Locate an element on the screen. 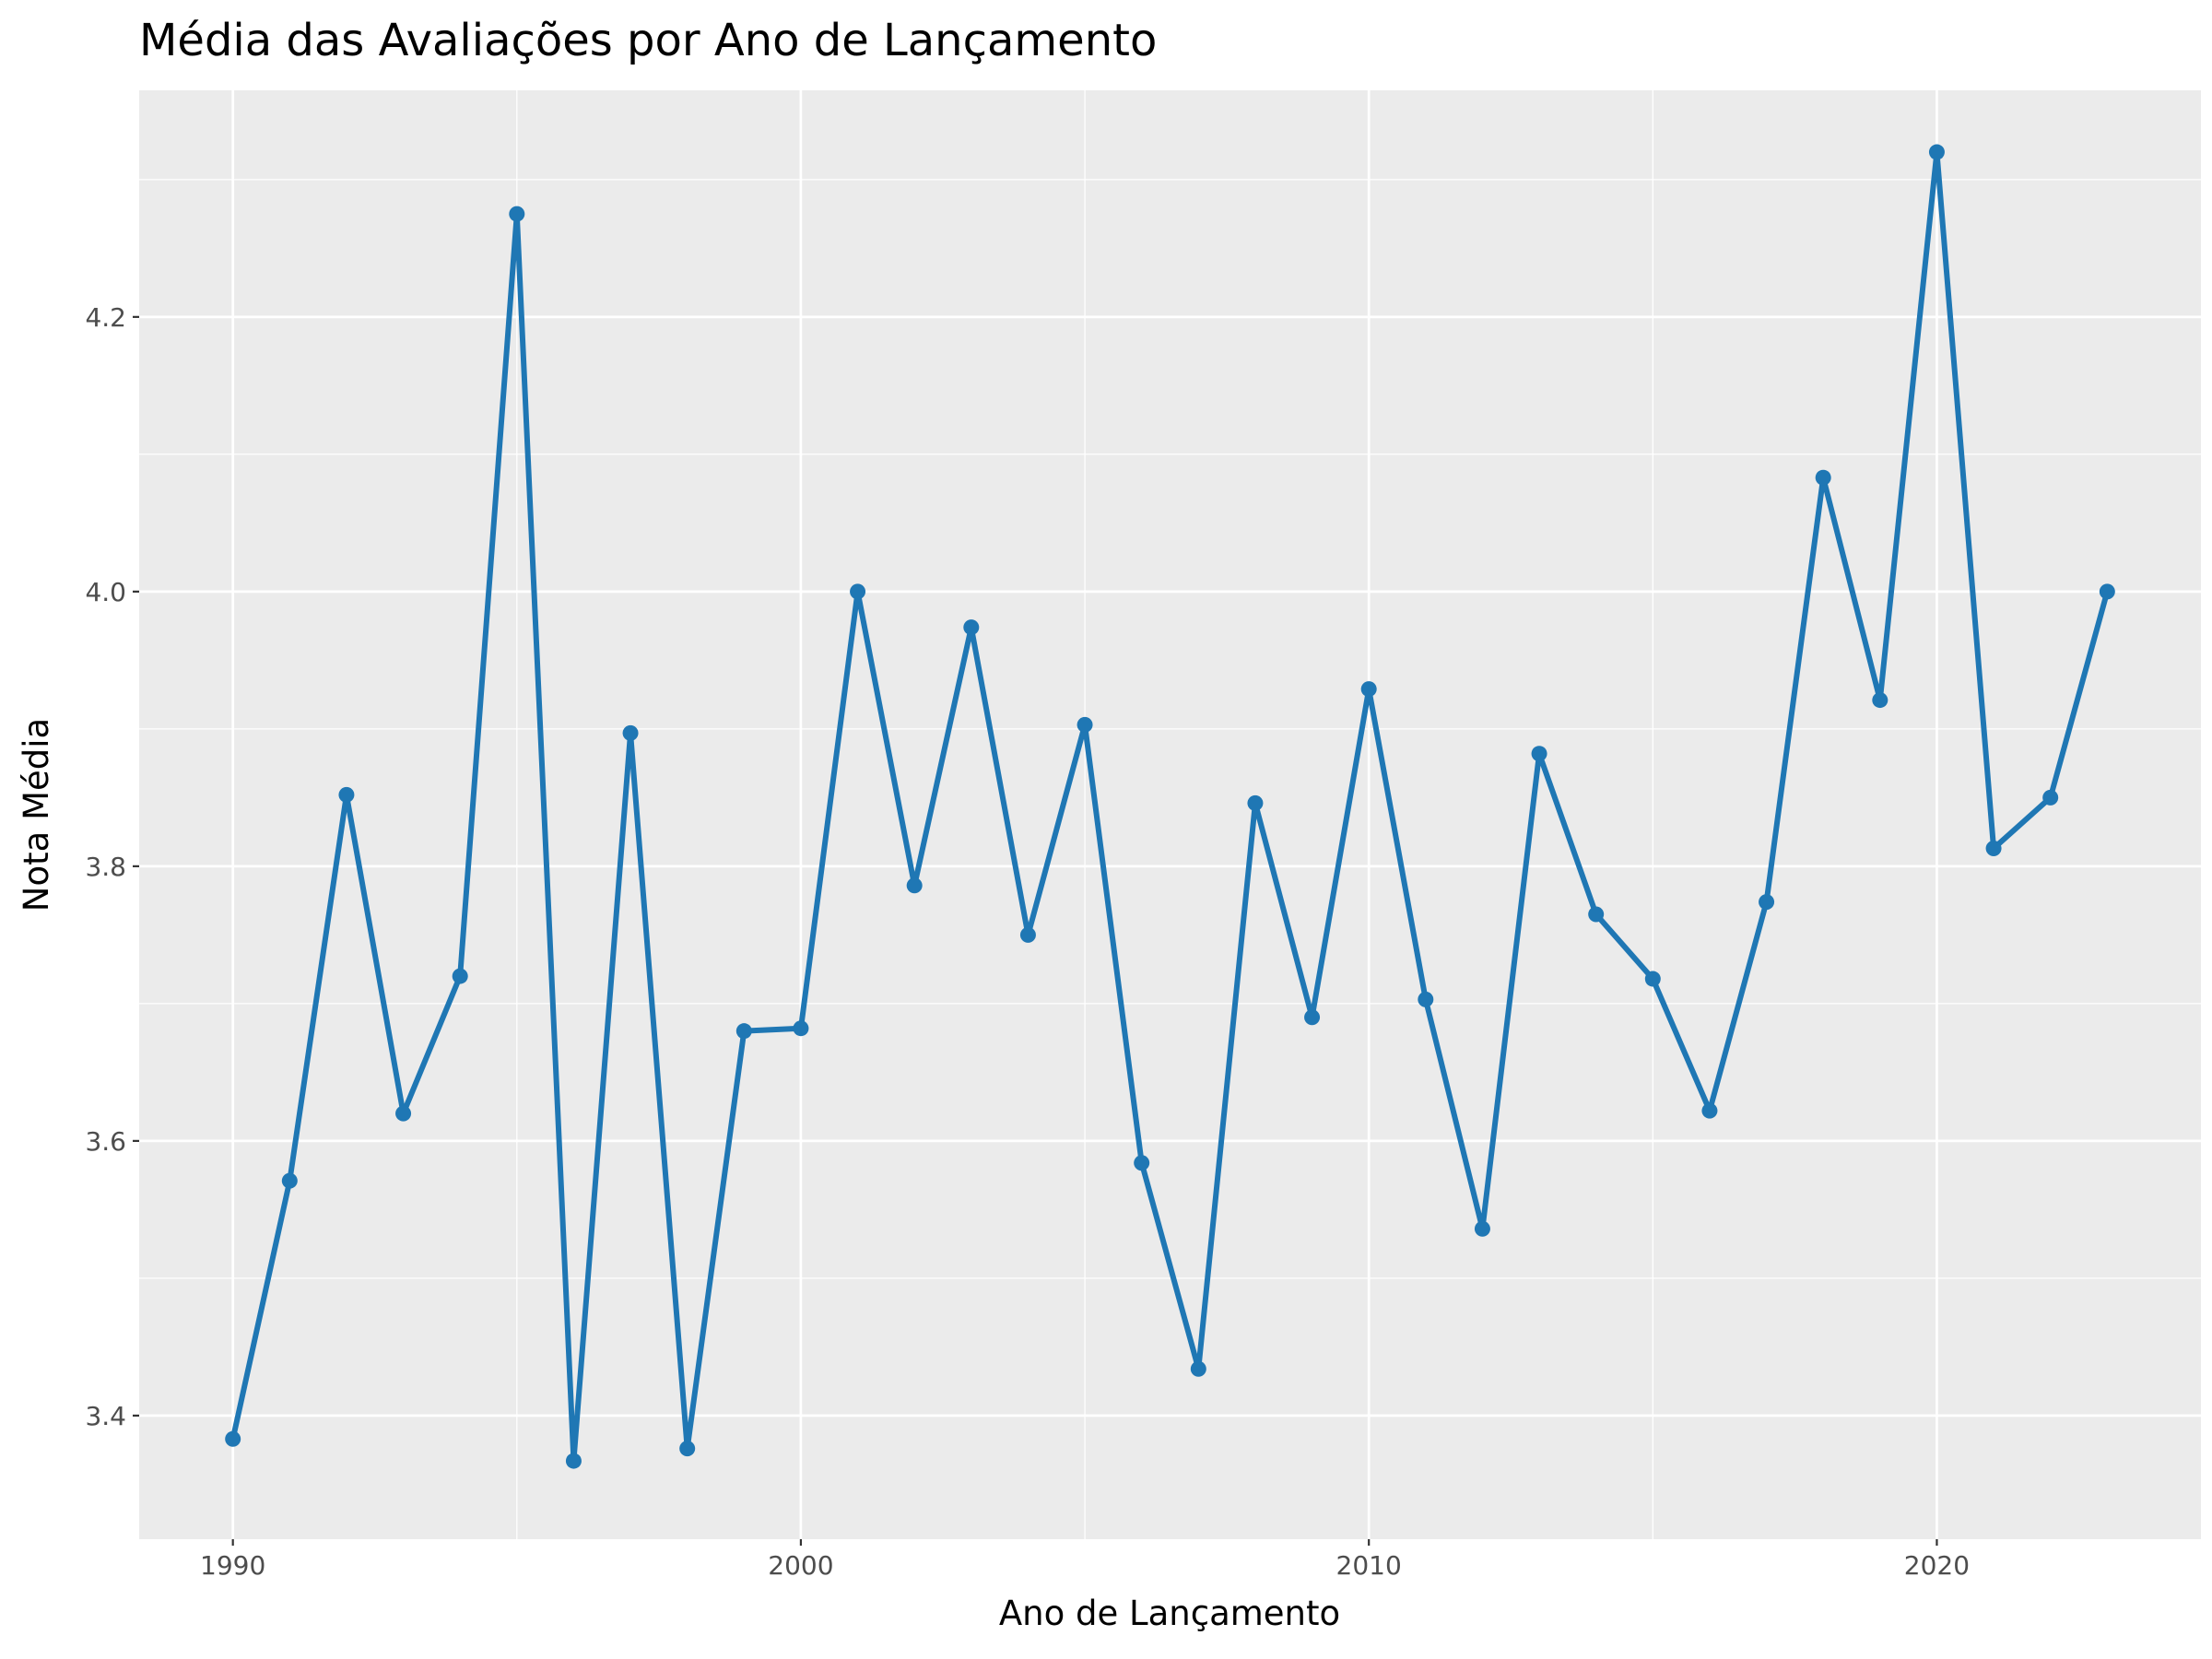  x-tick-label: 2010 is located at coordinates (1369, 1565).